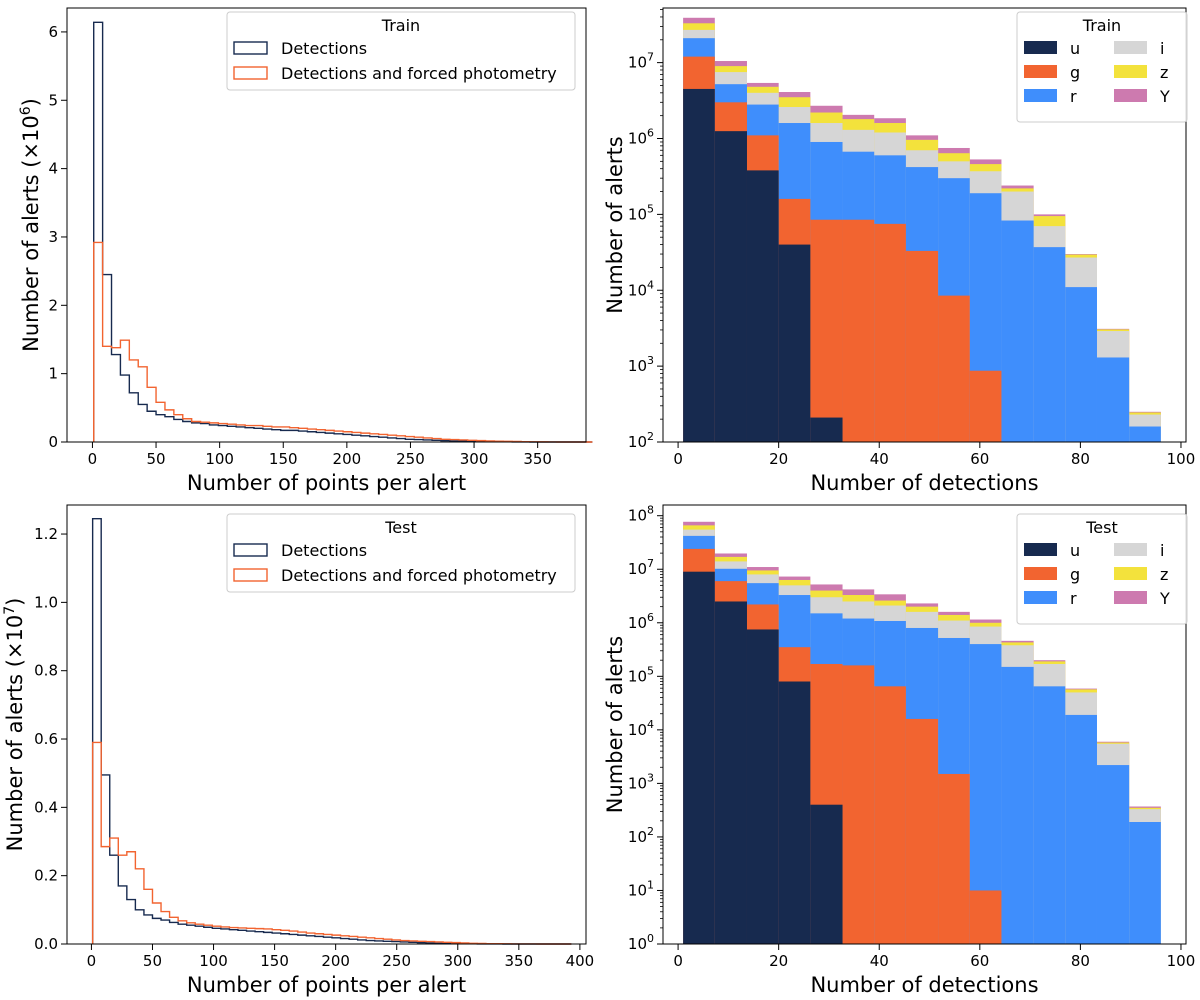 The width and height of the screenshot is (1200, 1000). I want to click on legend-box, so click(401, 553).